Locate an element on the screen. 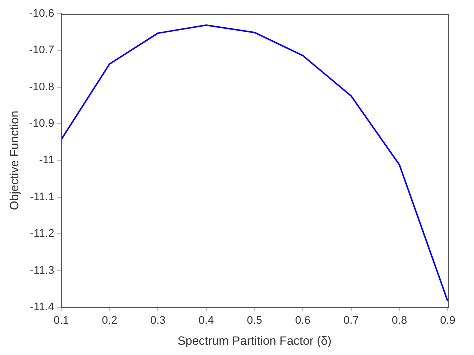 This screenshot has width=474, height=355. y-axis-title: Objective Function is located at coordinates (15, 160).